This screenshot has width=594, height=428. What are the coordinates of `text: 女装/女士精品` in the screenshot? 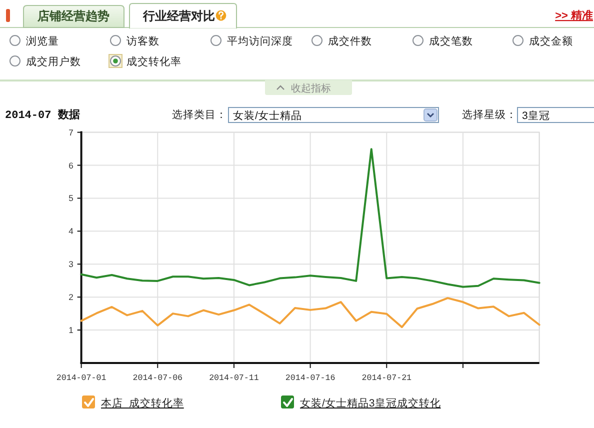 It's located at (267, 115).